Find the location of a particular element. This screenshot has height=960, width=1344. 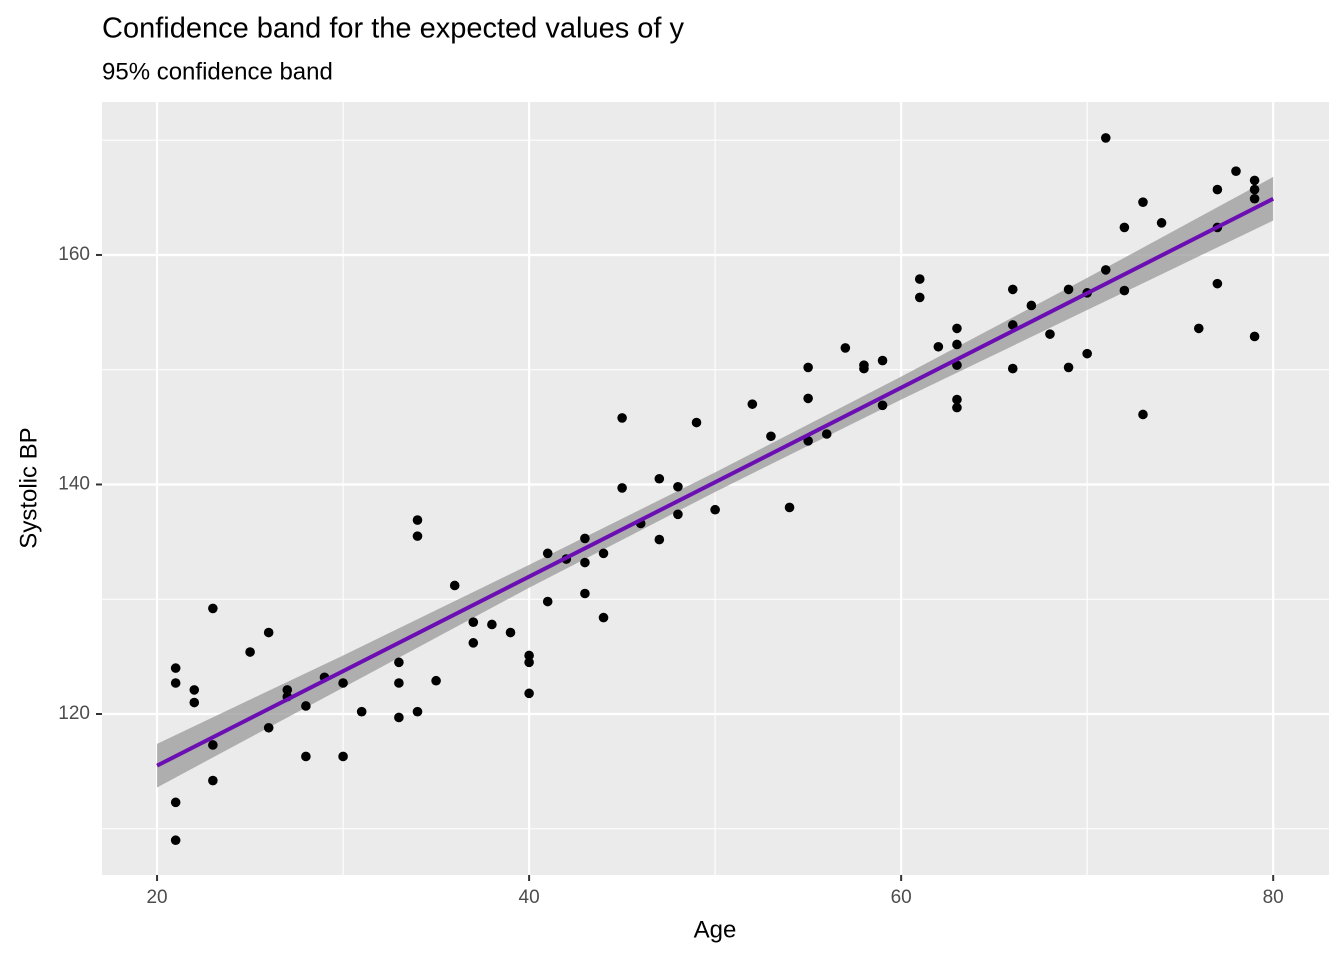

y-tick-label: 160 is located at coordinates (74, 254).